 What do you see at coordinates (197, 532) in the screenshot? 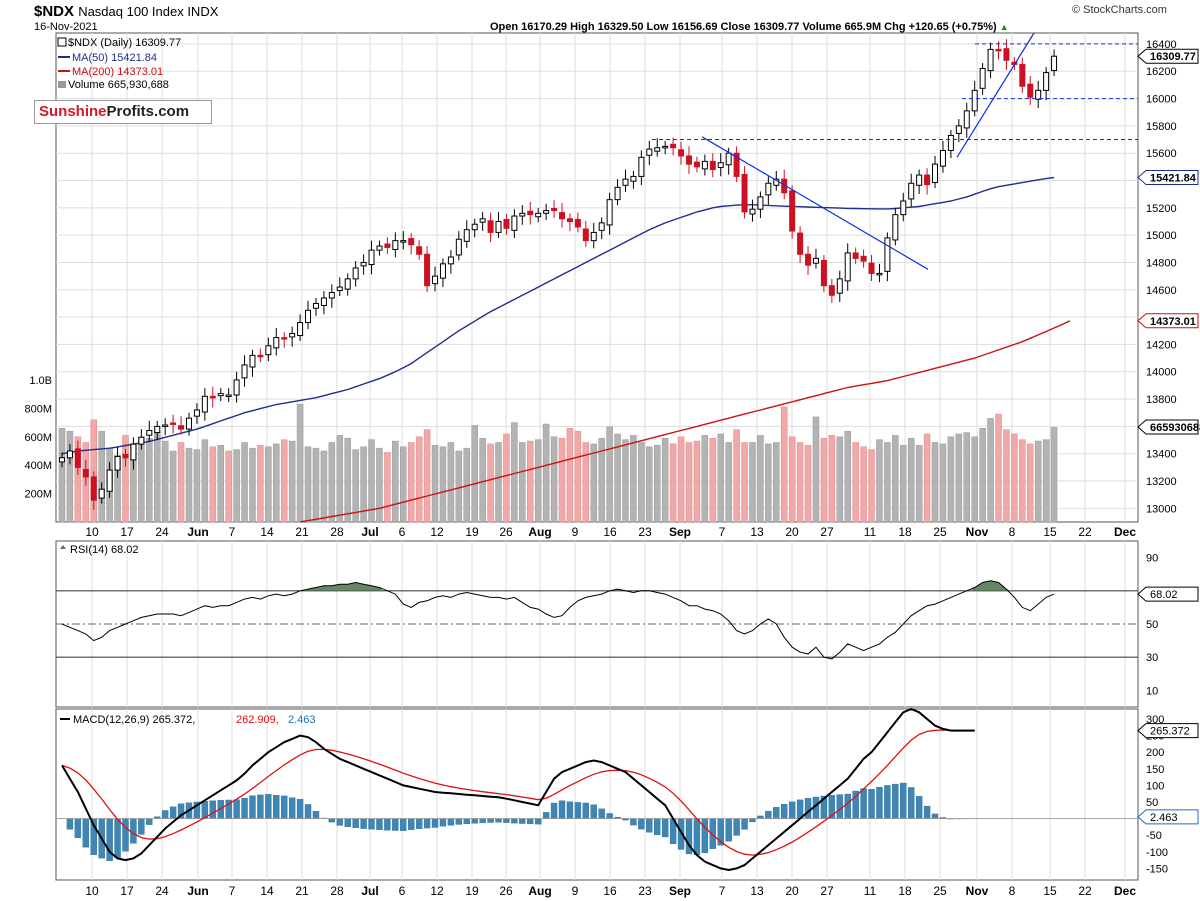
I see `x-axis-label: Jun` at bounding box center [197, 532].